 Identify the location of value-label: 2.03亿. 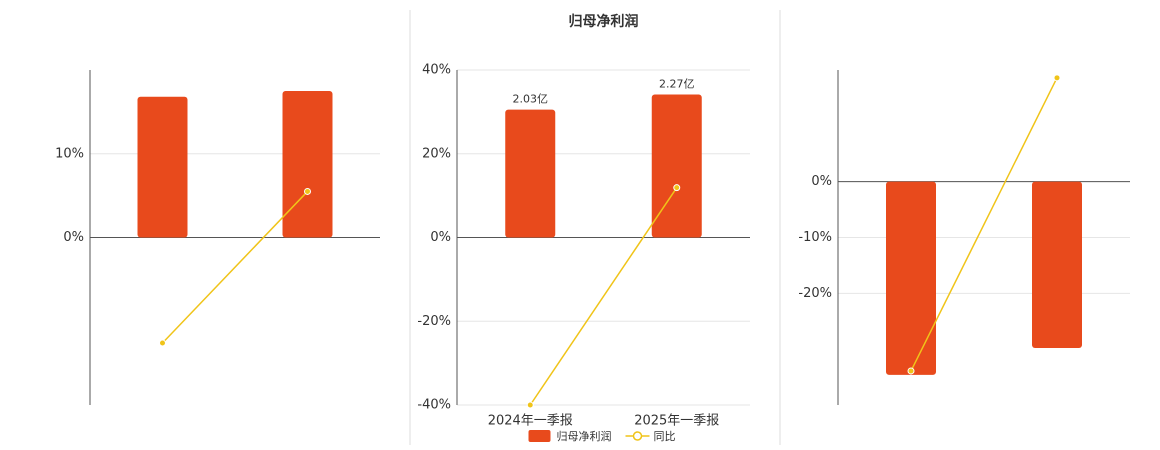
(531, 99).